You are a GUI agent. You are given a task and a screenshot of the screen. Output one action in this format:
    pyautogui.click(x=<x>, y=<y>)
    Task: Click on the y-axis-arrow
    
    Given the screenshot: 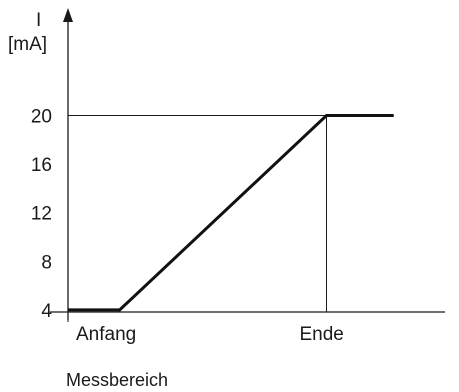 What is the action you would take?
    pyautogui.click(x=68, y=15)
    